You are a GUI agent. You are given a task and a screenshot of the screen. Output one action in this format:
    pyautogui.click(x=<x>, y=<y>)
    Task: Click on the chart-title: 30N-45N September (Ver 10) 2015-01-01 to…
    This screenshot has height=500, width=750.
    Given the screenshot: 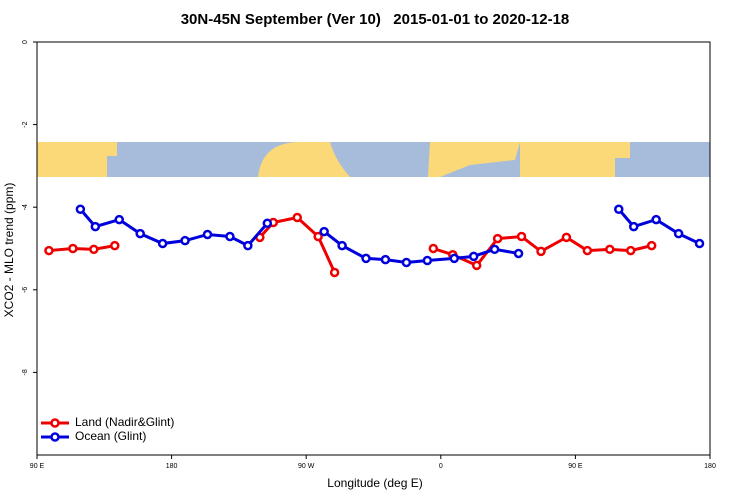 What is the action you would take?
    pyautogui.click(x=375, y=19)
    